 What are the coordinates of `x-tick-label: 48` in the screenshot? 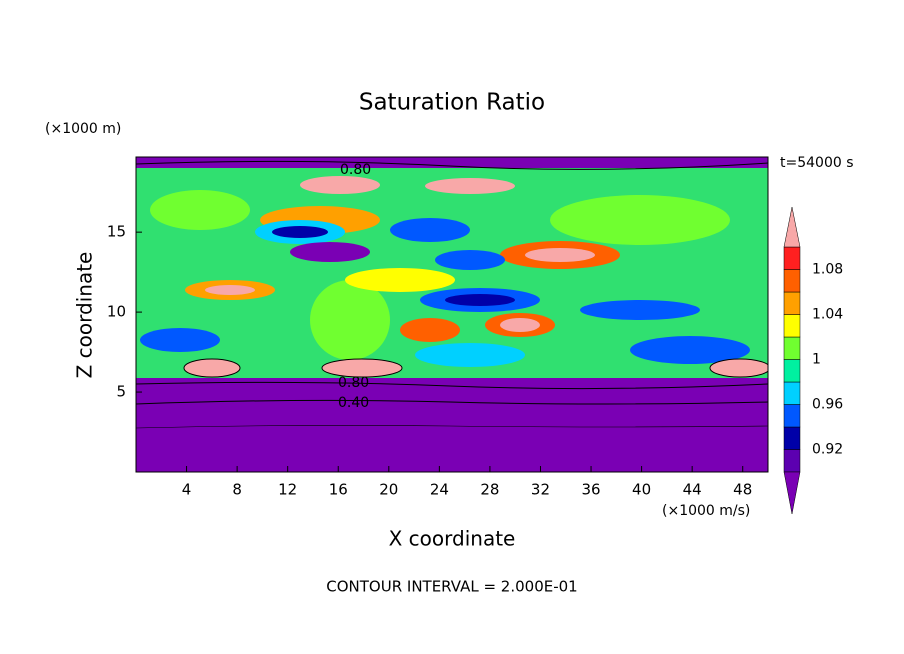 It's located at (742, 490).